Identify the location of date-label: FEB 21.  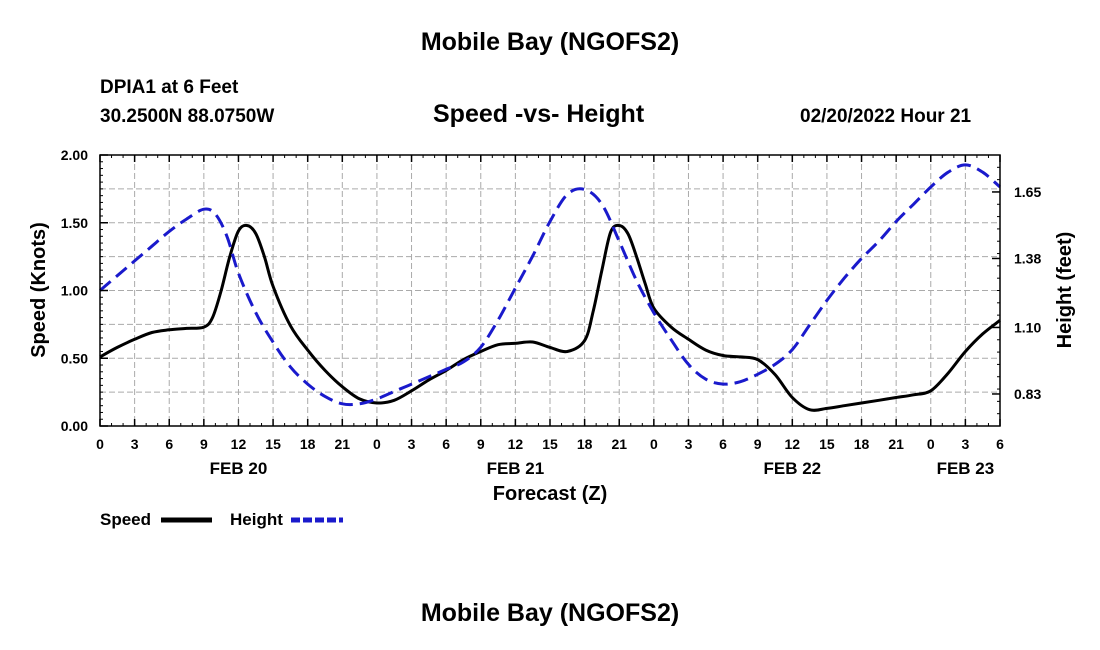
(516, 468).